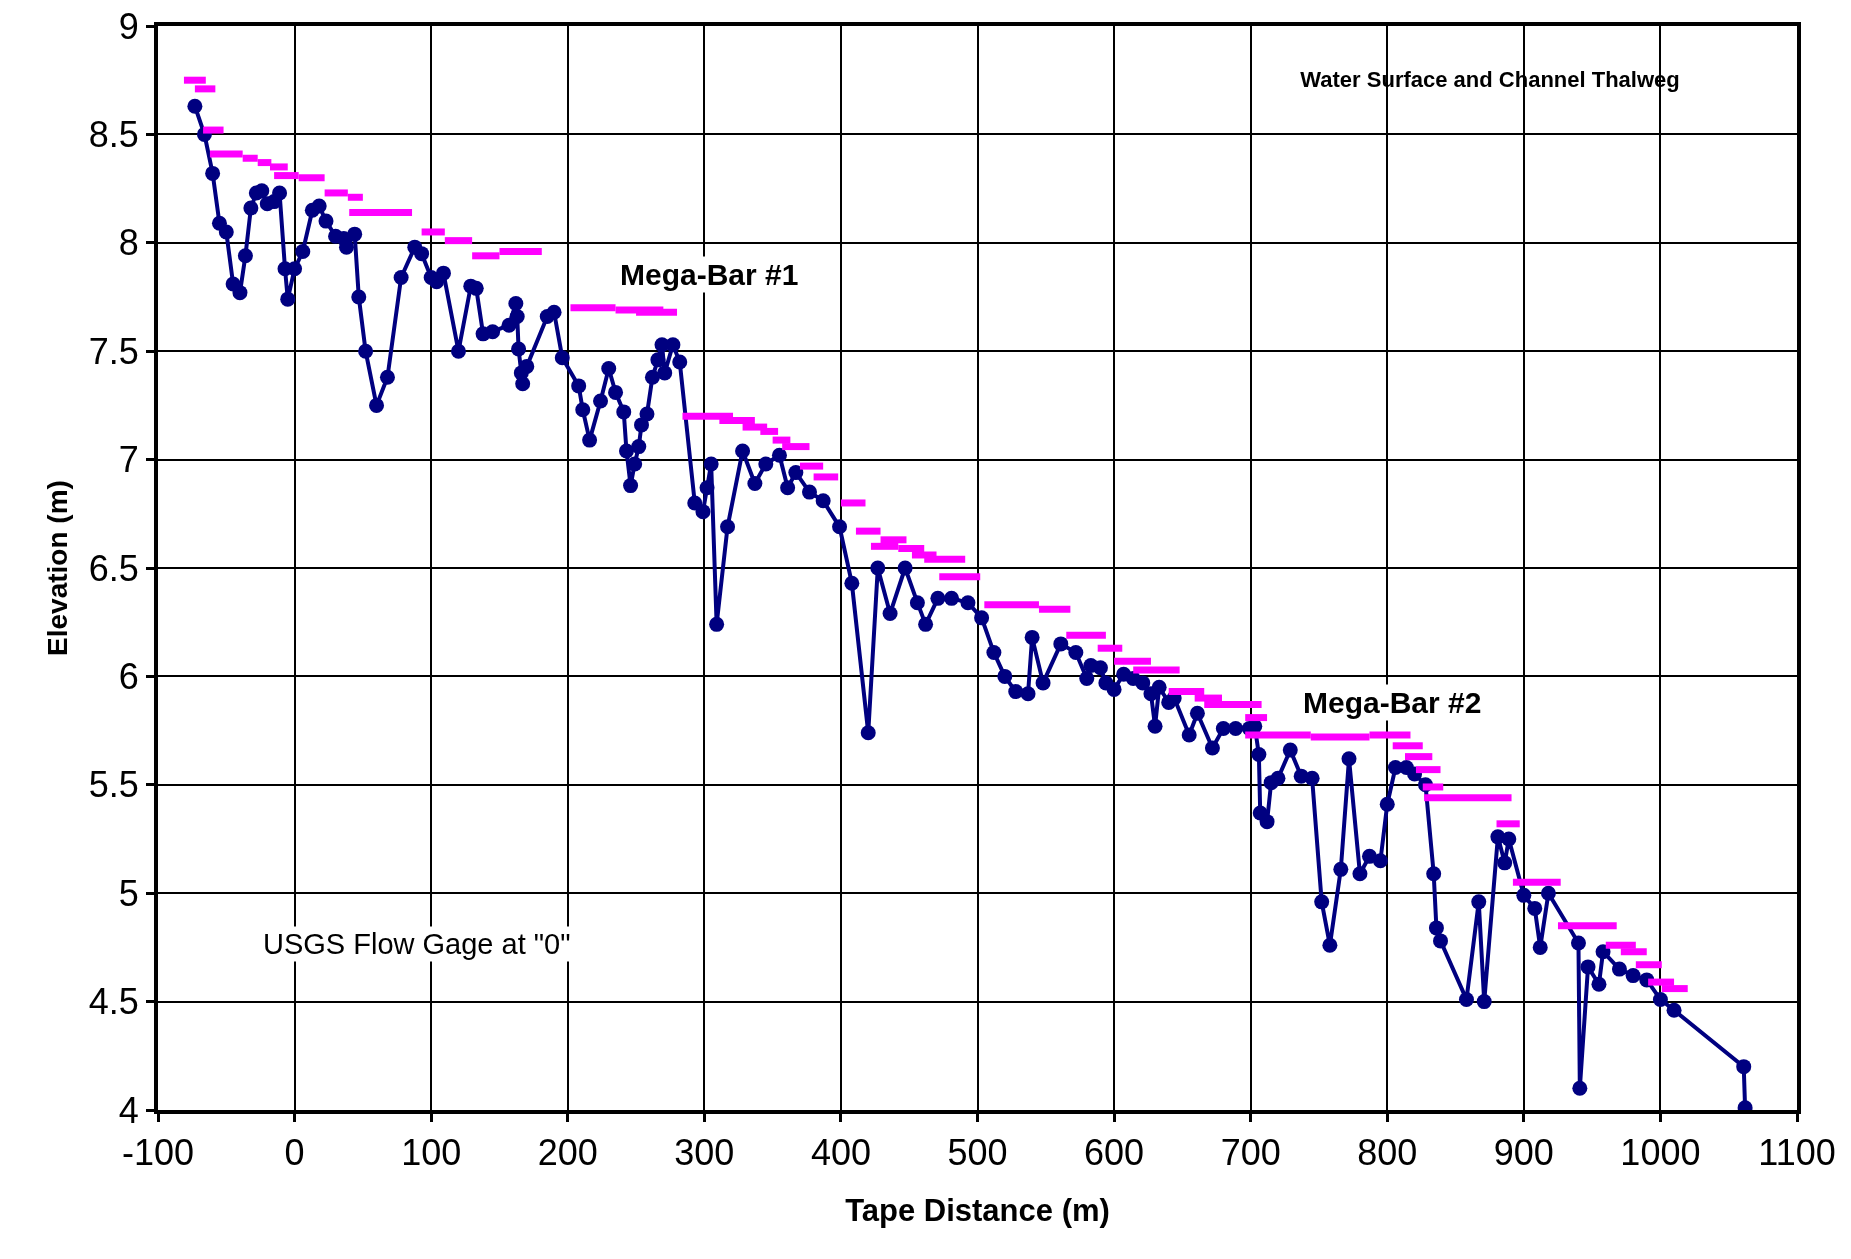 The height and width of the screenshot is (1259, 1851). What do you see at coordinates (294, 1153) in the screenshot?
I see `x-tick-label: 0` at bounding box center [294, 1153].